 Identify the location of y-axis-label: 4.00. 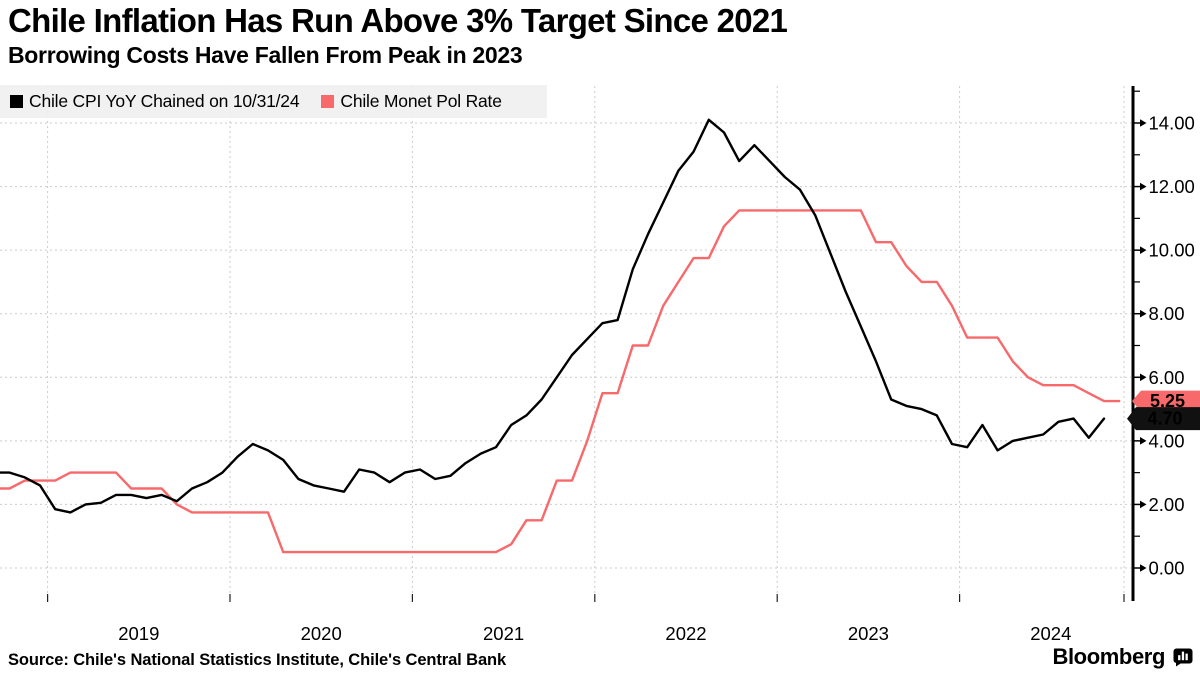
(1167, 440).